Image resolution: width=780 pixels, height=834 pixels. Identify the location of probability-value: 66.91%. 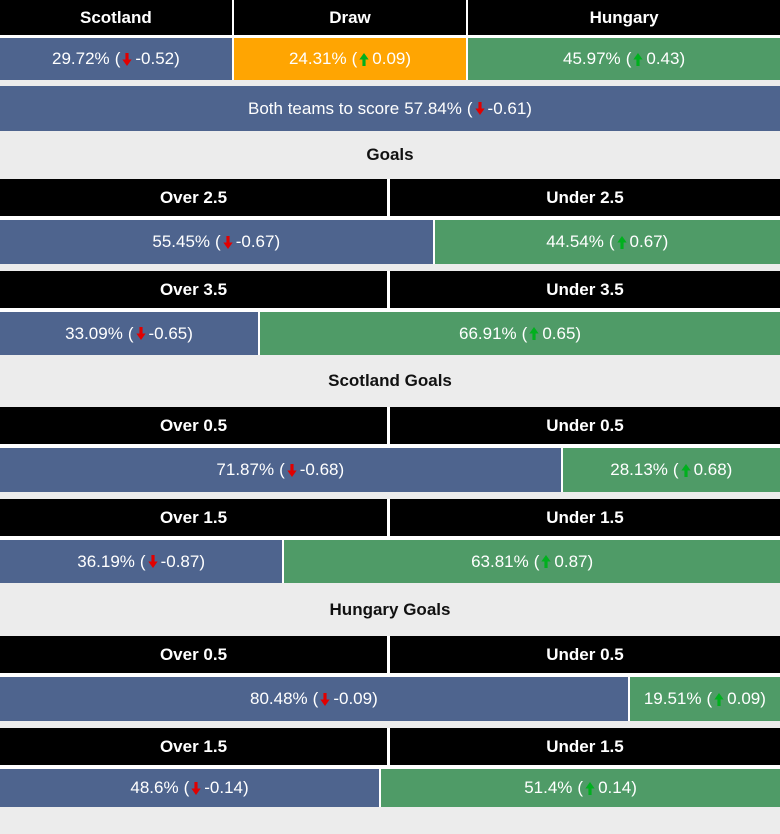
(487, 333).